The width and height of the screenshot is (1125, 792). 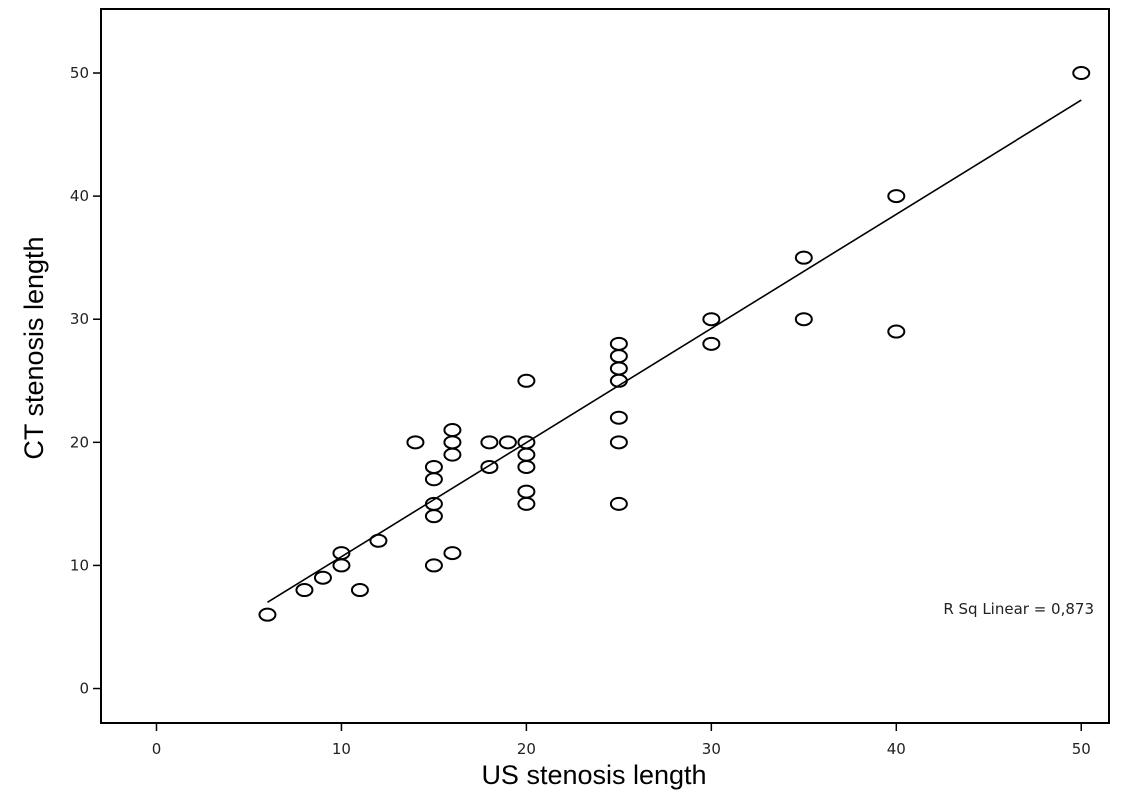 What do you see at coordinates (711, 749) in the screenshot?
I see `x-tick-label-30: 30` at bounding box center [711, 749].